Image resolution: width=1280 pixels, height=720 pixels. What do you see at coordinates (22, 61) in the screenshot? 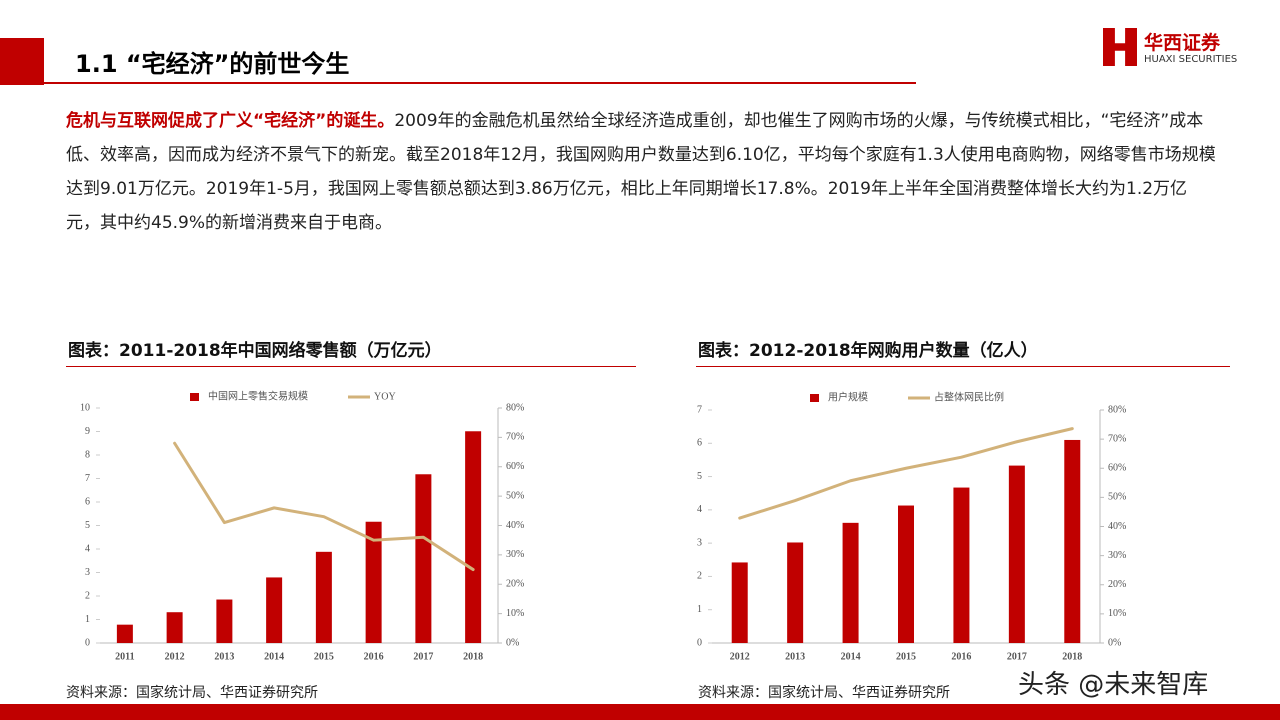
I see `header-block` at bounding box center [22, 61].